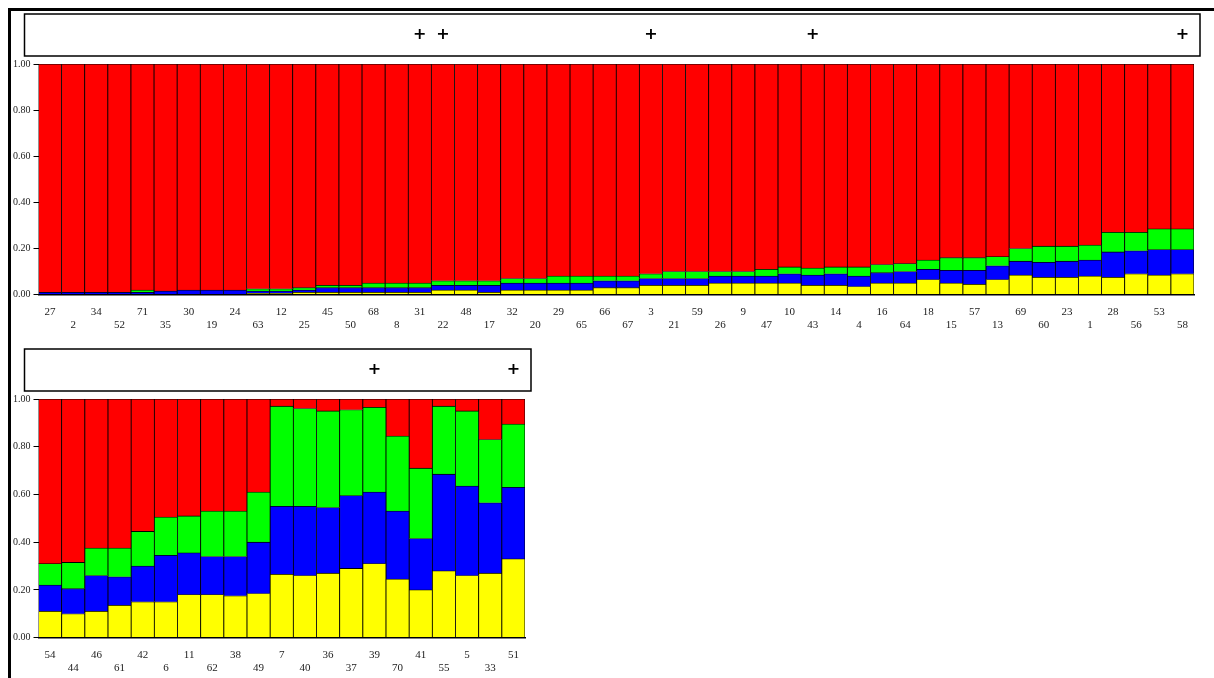  Describe the element at coordinates (605, 311) in the screenshot. I see `x-tick-label: 66` at that location.